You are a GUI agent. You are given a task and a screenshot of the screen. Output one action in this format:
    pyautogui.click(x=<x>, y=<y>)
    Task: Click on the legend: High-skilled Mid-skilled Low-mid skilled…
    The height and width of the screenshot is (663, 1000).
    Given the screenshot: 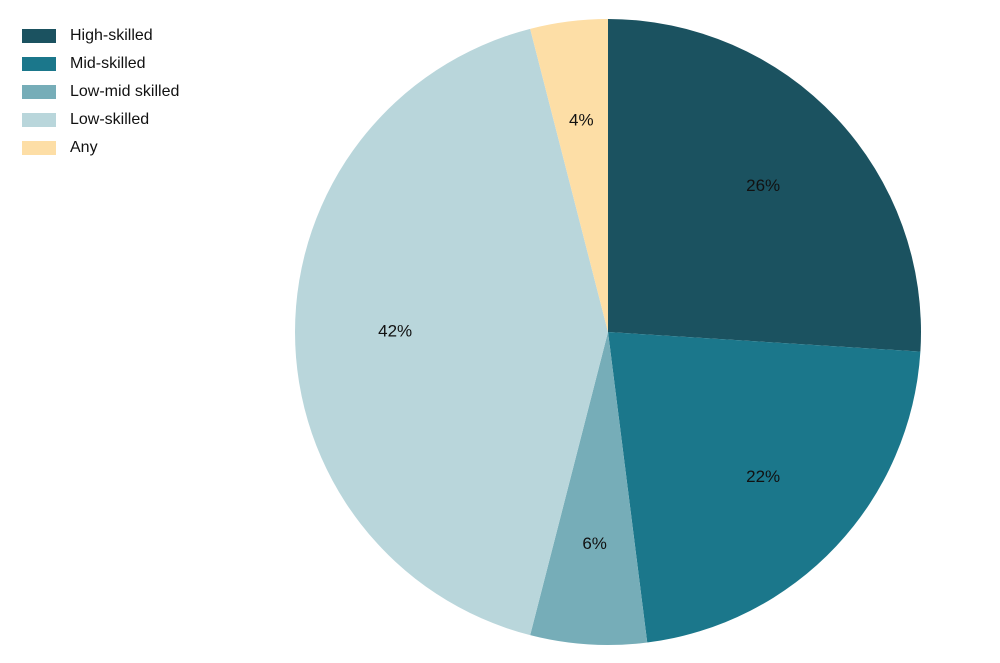 What is the action you would take?
    pyautogui.click(x=100, y=92)
    